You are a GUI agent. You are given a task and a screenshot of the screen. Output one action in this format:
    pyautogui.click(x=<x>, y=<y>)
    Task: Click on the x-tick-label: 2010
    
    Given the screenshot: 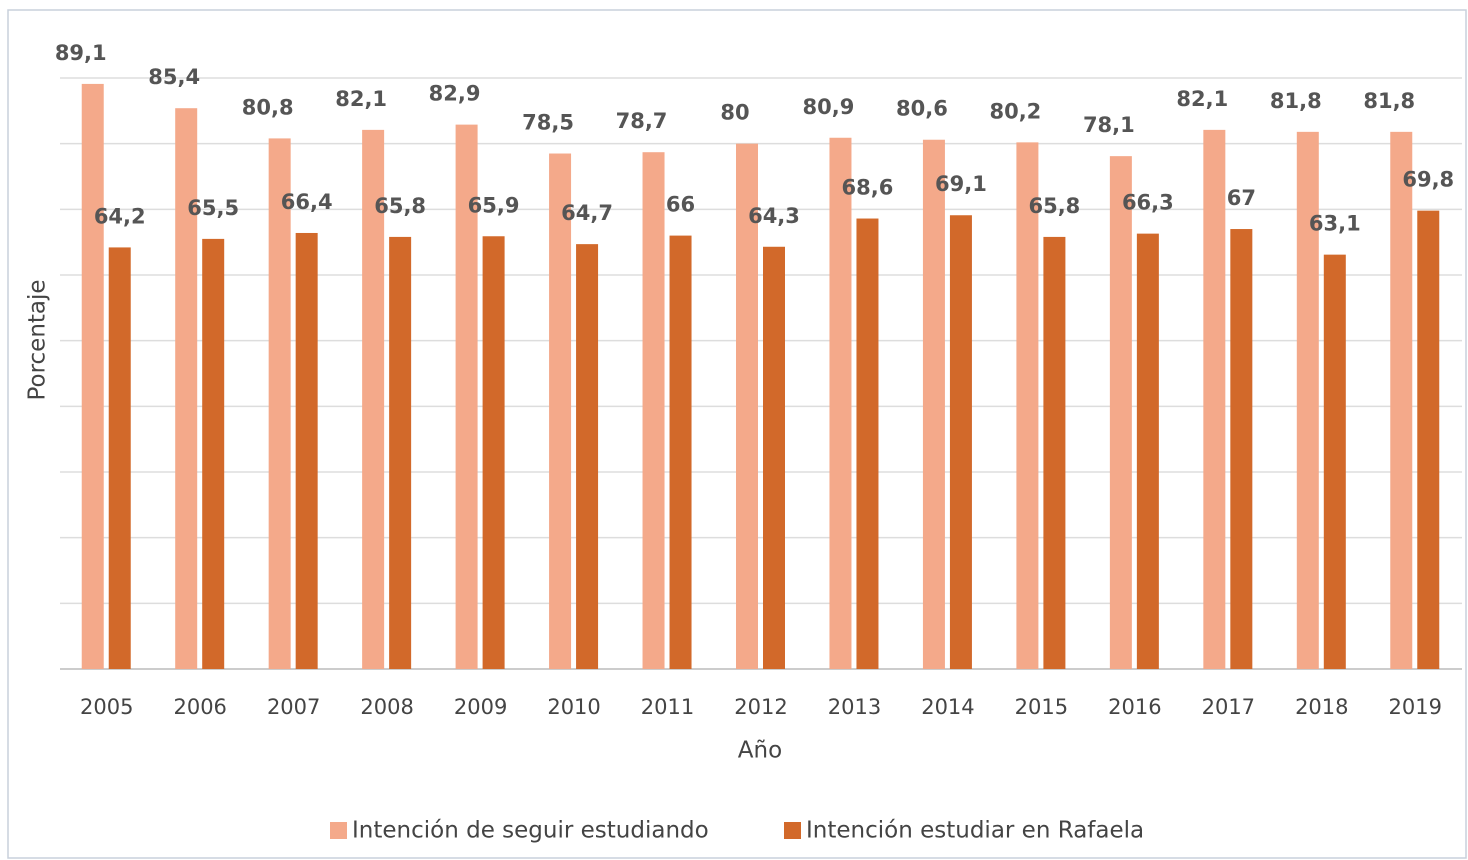 What is the action you would take?
    pyautogui.click(x=573, y=707)
    